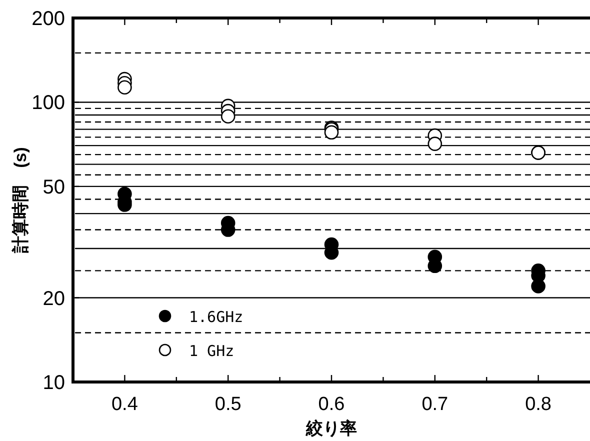 Image resolution: width=590 pixels, height=441 pixels. Describe the element at coordinates (53, 187) in the screenshot. I see `y-tick-label: 50` at that location.